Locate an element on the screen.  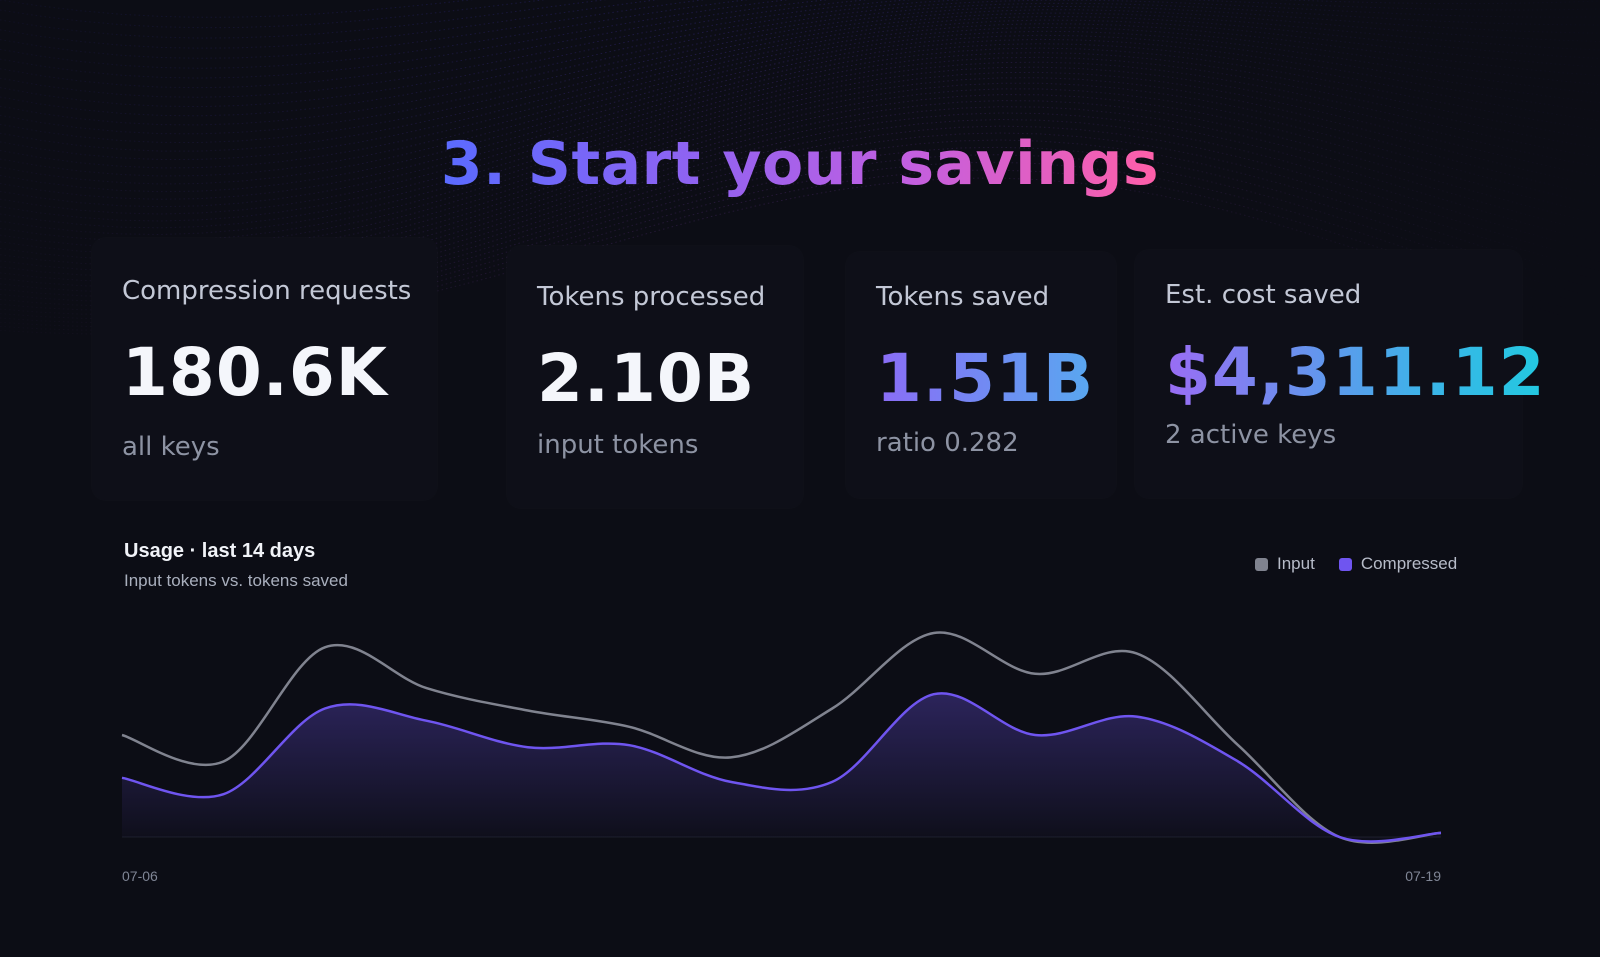
page-title-text: 3. Start your savings is located at coordinates (800, 164).